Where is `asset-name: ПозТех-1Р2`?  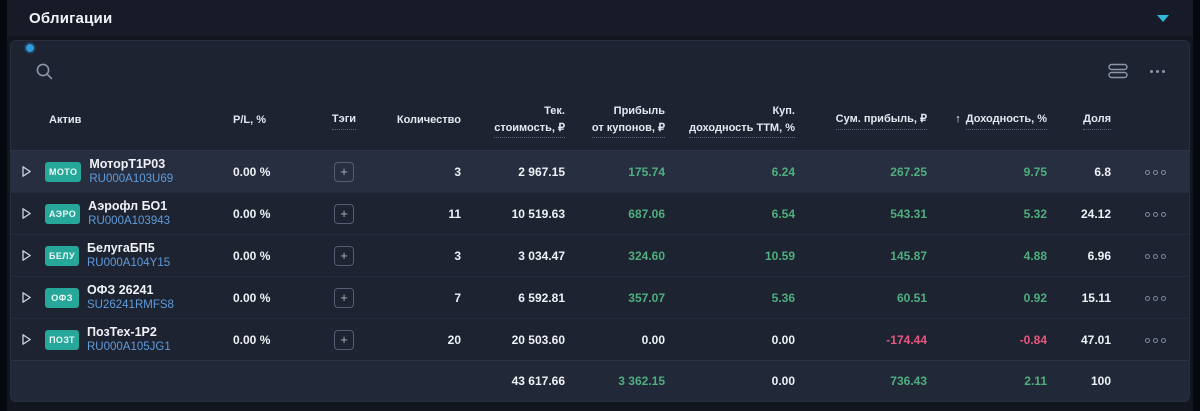 asset-name: ПозТех-1Р2 is located at coordinates (122, 331).